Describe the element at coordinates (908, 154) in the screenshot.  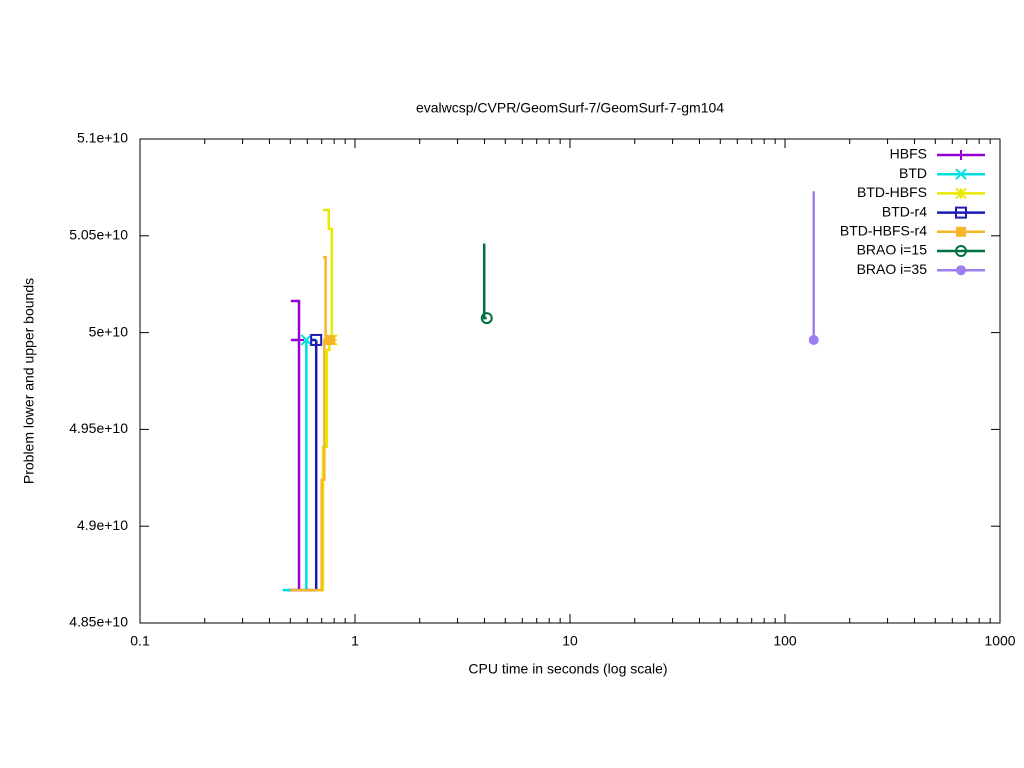
I see `legend-label: HBFS` at that location.